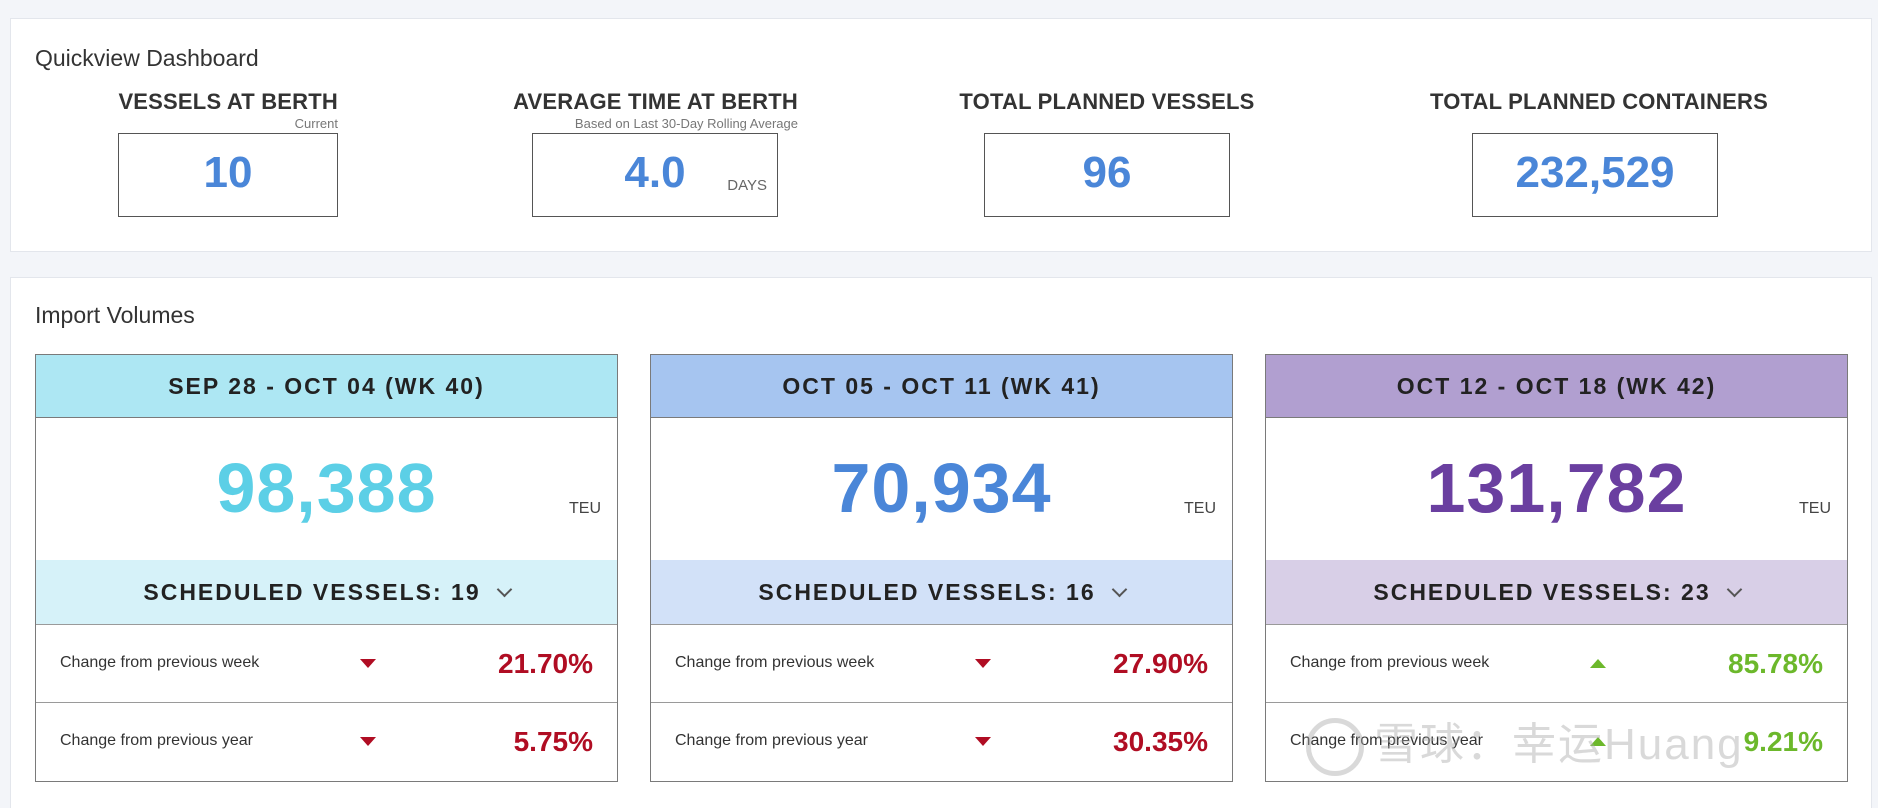 The width and height of the screenshot is (1878, 808). What do you see at coordinates (1775, 663) in the screenshot?
I see `change-value: 85.78%` at bounding box center [1775, 663].